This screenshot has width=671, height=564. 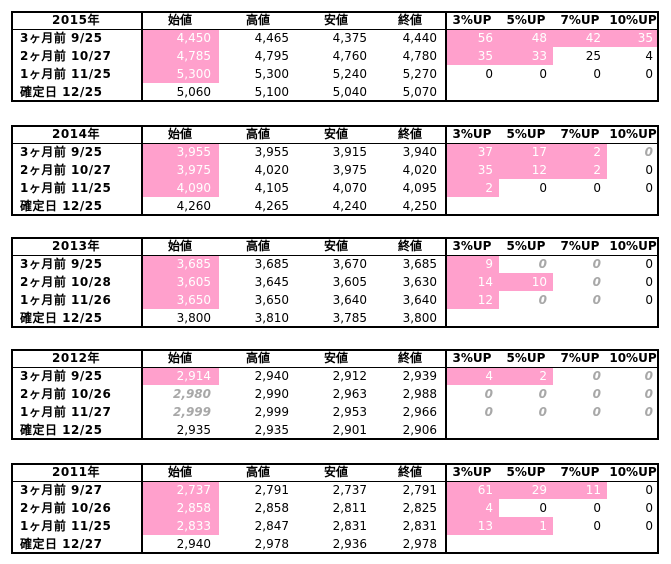 I want to click on cell-up3: 12, so click(x=472, y=300).